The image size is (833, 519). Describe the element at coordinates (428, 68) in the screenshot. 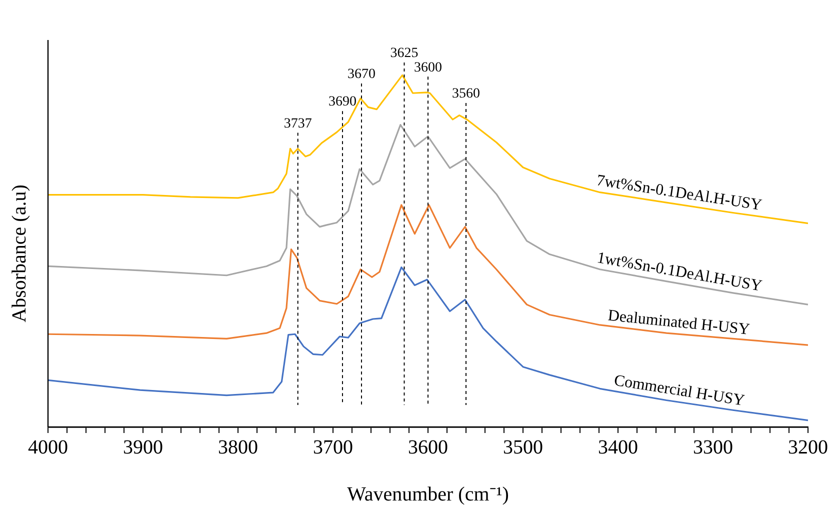

I see `ref-line-label: 3600` at that location.